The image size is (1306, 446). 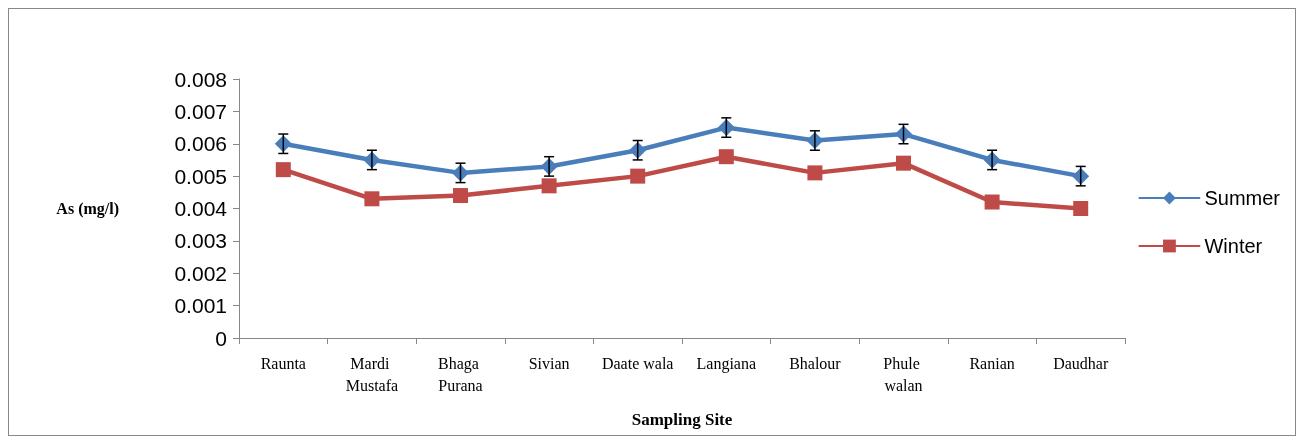 What do you see at coordinates (200, 273) in the screenshot?
I see `y-tick-label: 0.002` at bounding box center [200, 273].